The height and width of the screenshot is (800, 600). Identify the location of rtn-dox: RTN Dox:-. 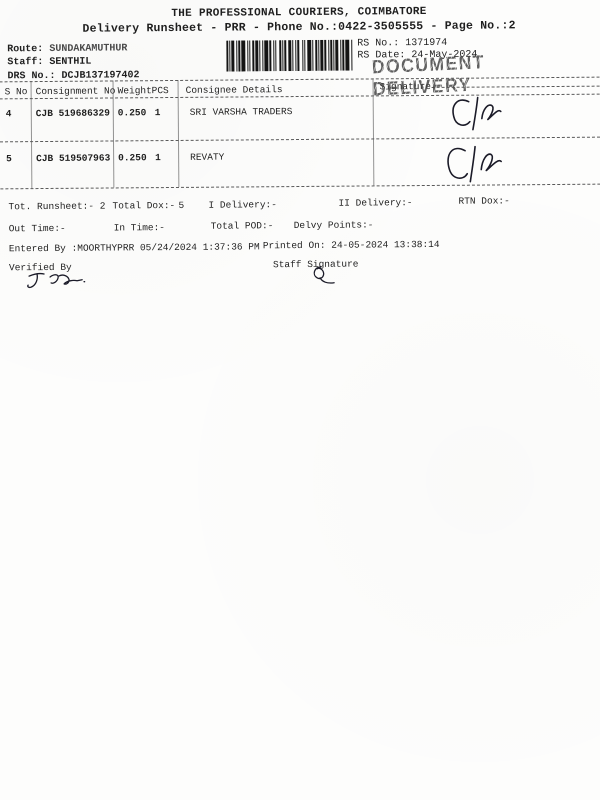
(484, 201).